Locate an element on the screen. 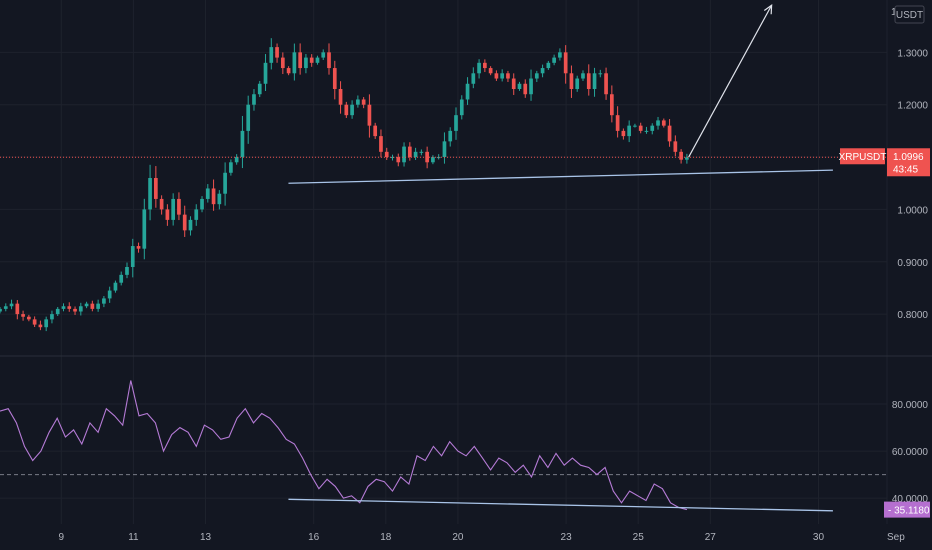 This screenshot has width=932, height=550. currency-badge is located at coordinates (909, 14).